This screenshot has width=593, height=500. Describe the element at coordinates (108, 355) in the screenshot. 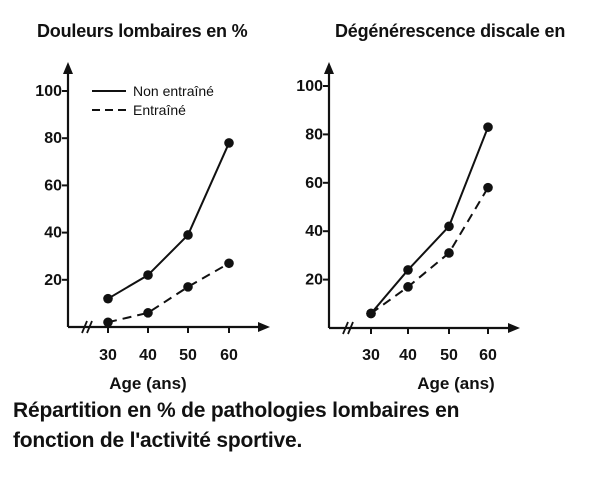

I see `x-tick-label-left: 30` at that location.